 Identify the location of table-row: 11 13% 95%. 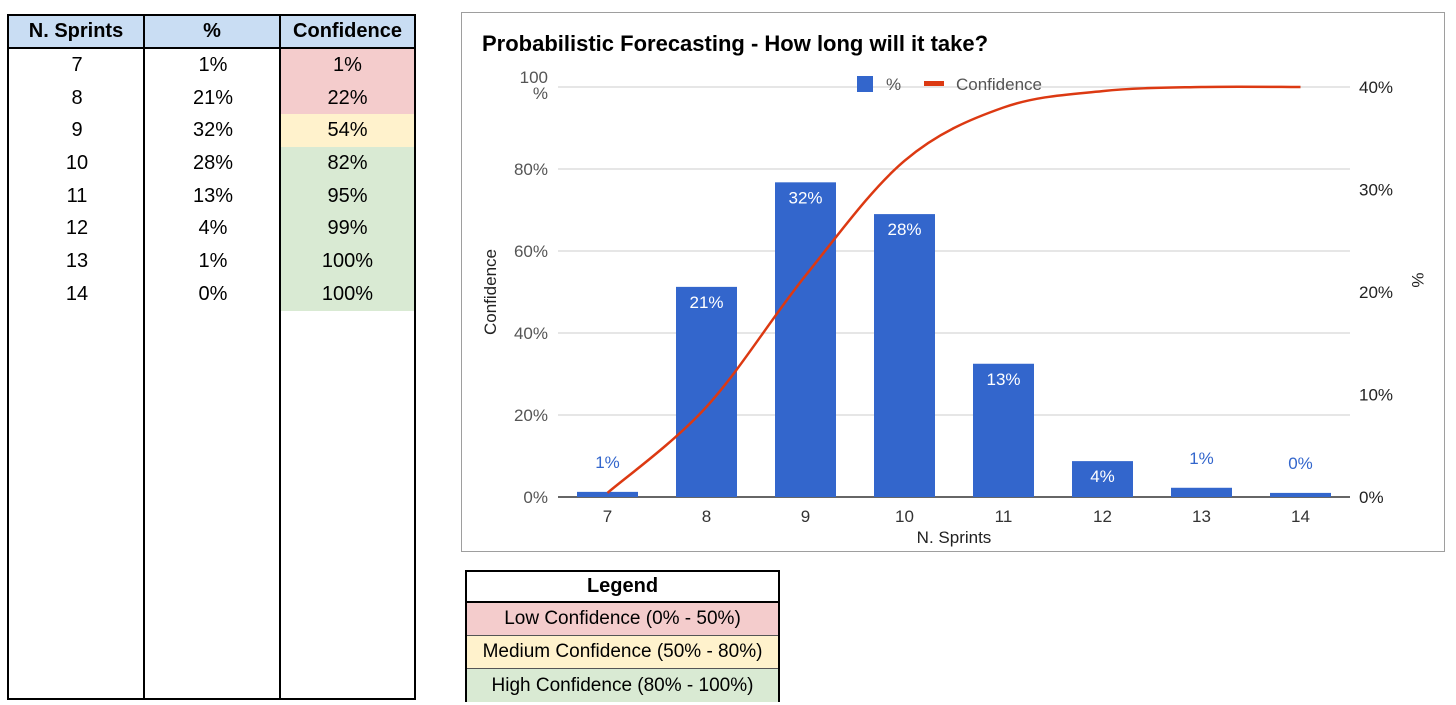
(211, 196).